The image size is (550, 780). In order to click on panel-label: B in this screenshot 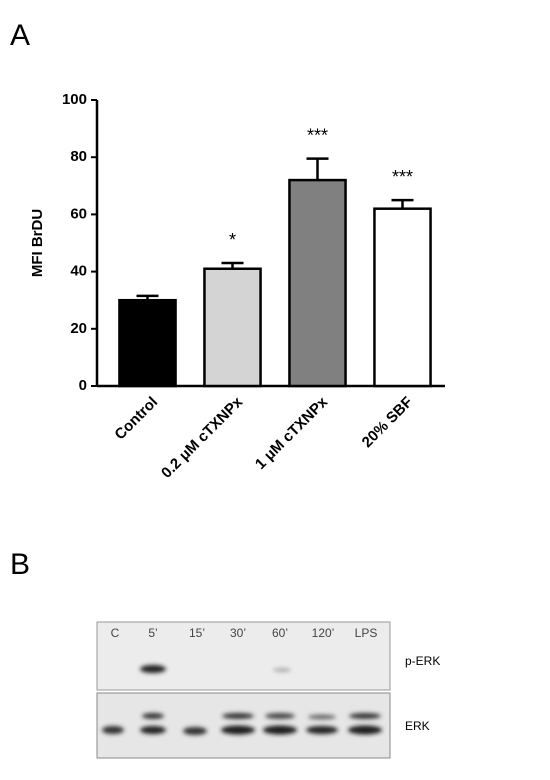, I will do `click(20, 564)`.